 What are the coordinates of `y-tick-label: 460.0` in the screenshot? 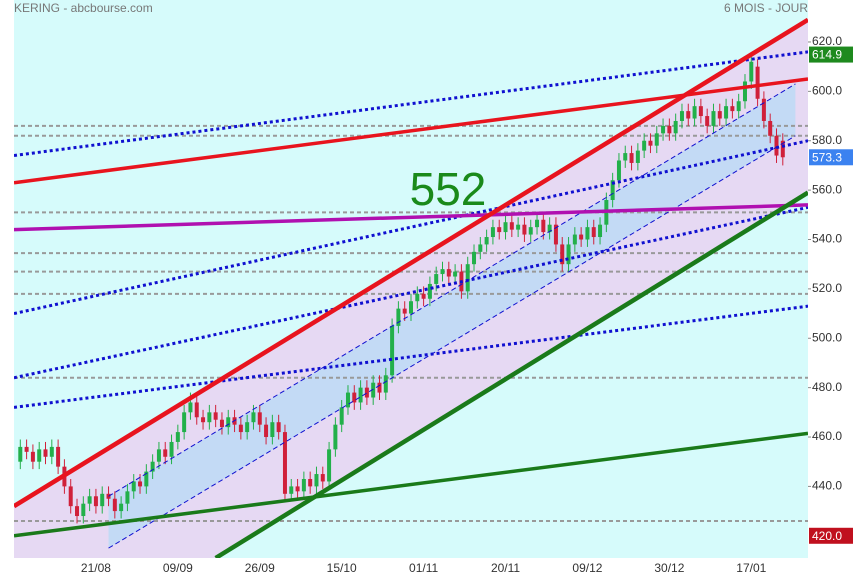 It's located at (827, 436).